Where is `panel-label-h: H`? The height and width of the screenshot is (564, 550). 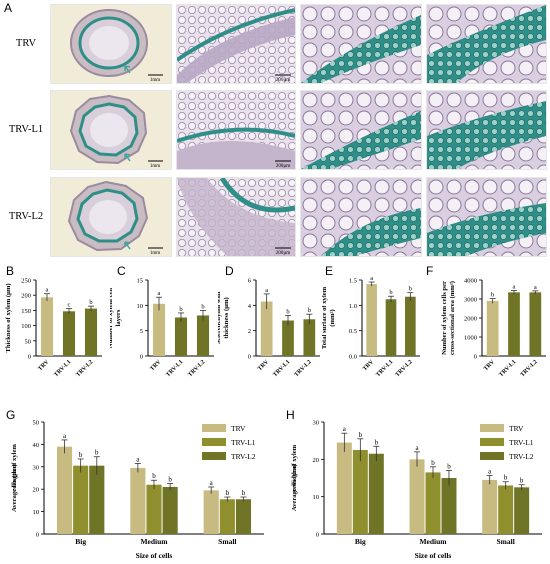
panel-label-h: H is located at coordinates (290, 415).